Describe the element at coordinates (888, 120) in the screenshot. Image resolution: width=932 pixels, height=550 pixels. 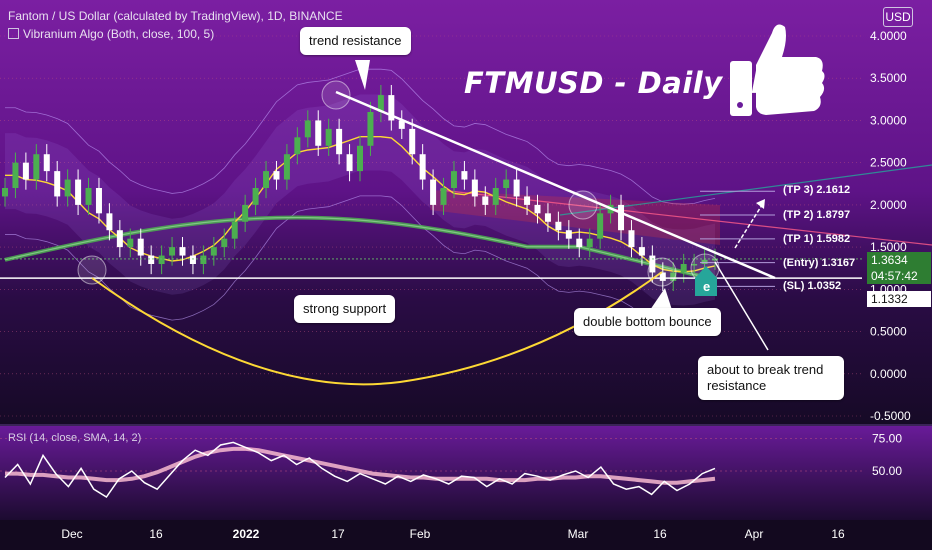
I see `y-tick-label: 3.0000` at that location.